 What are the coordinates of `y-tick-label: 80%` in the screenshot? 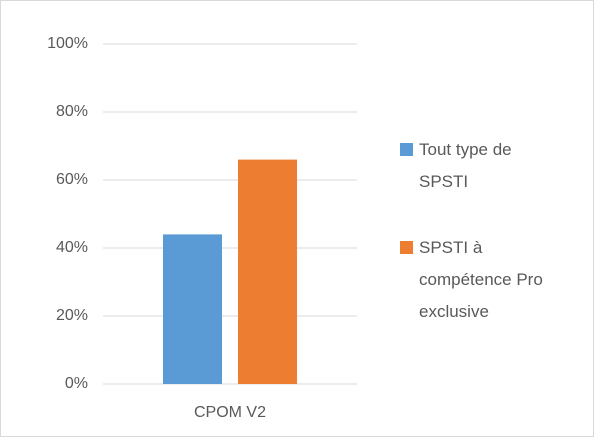 It's located at (72, 111).